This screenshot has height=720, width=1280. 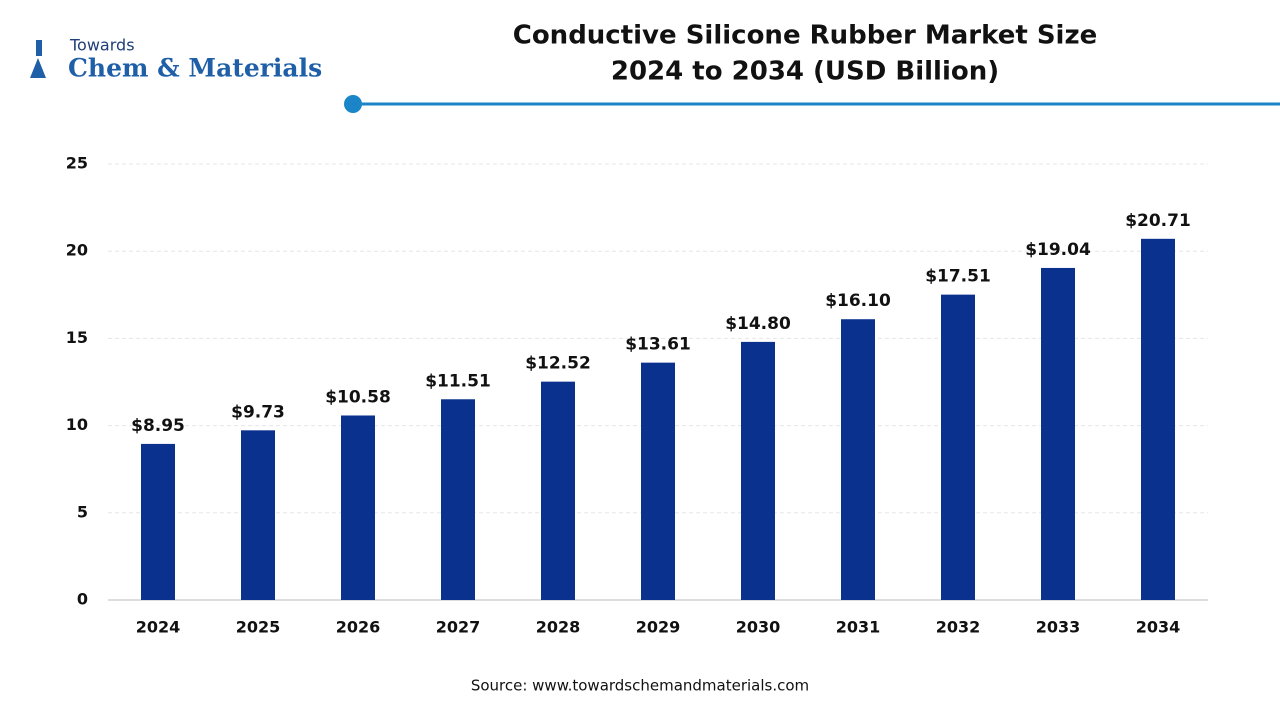 What do you see at coordinates (82, 599) in the screenshot?
I see `y-tick-label: 0` at bounding box center [82, 599].